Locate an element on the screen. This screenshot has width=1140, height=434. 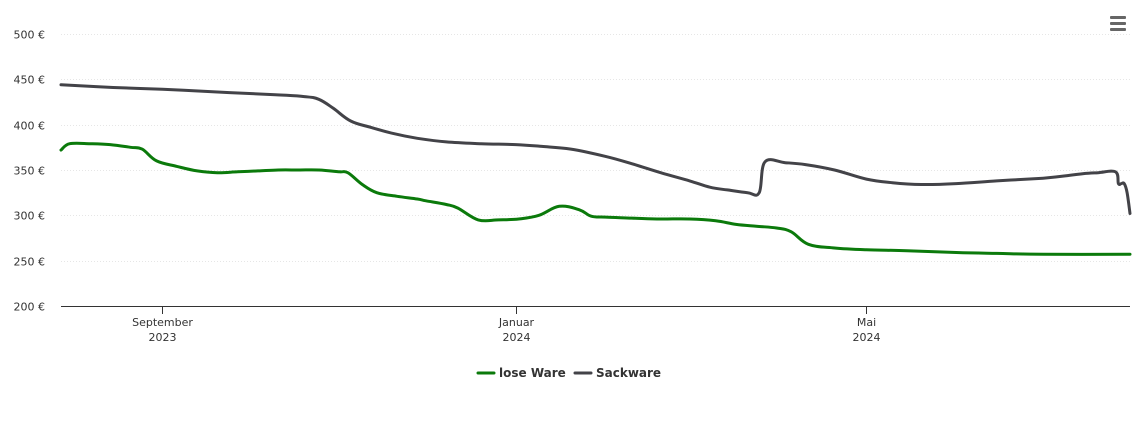
y-tick-label: 500 € is located at coordinates (30, 35).